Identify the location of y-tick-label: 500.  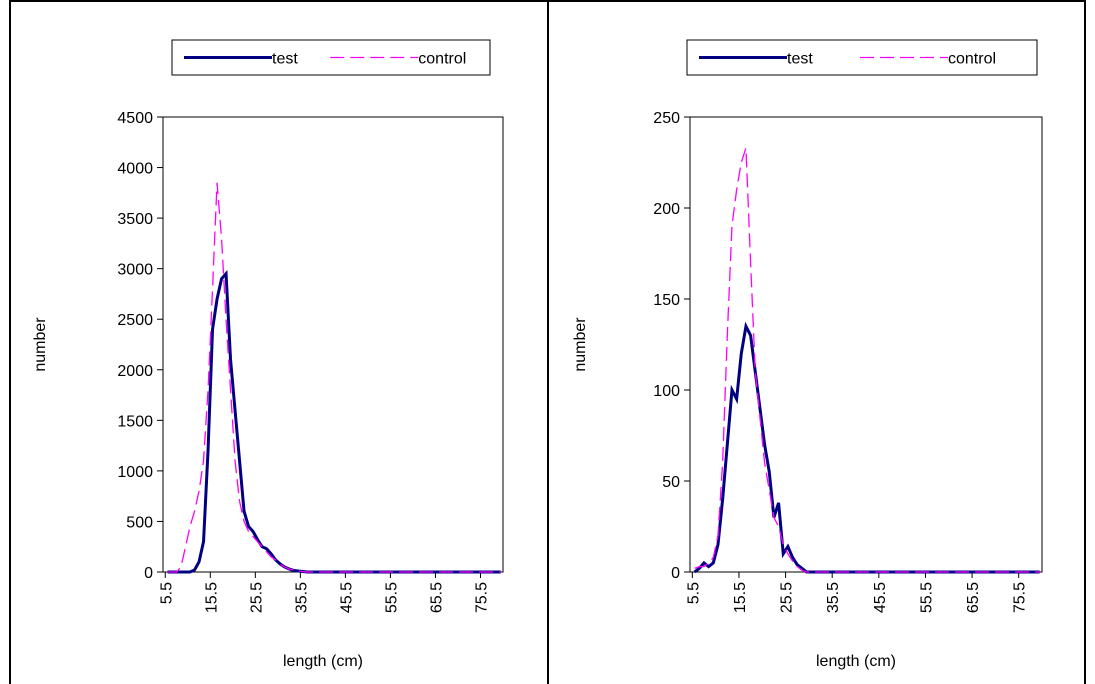
(139, 522).